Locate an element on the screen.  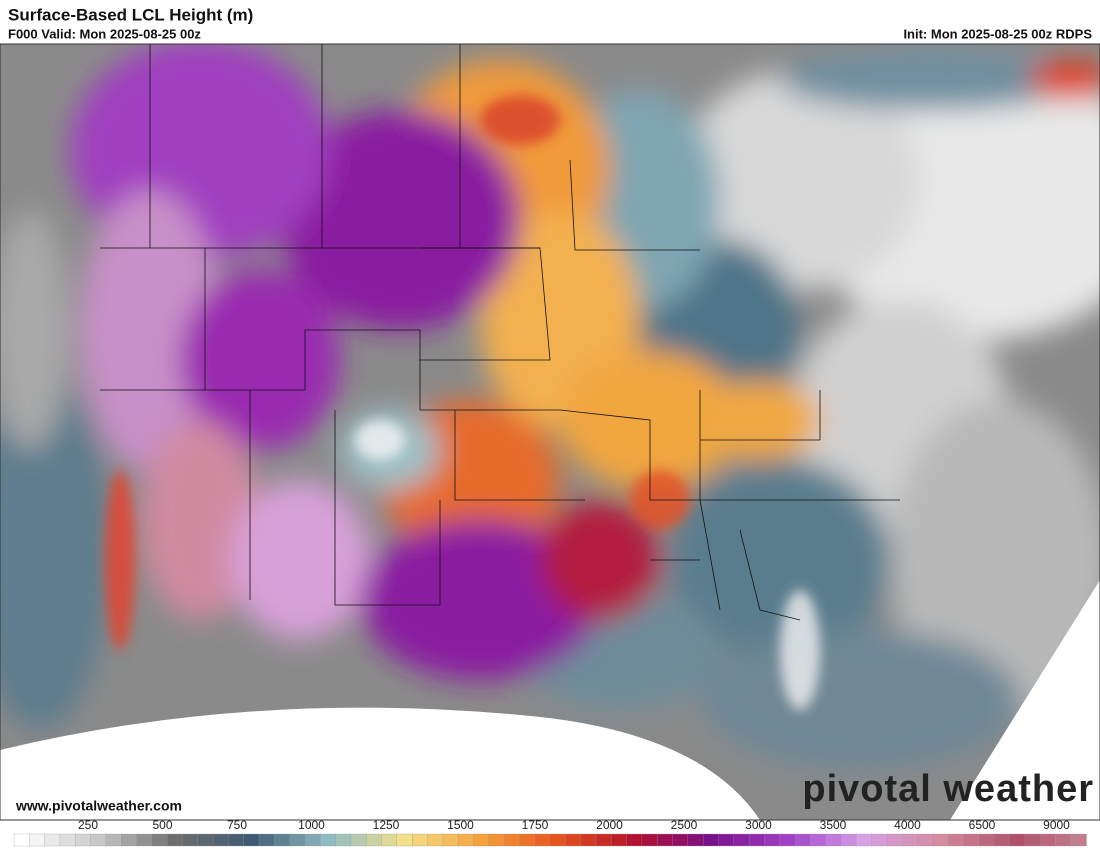
colorbar-label: 500 is located at coordinates (162, 825).